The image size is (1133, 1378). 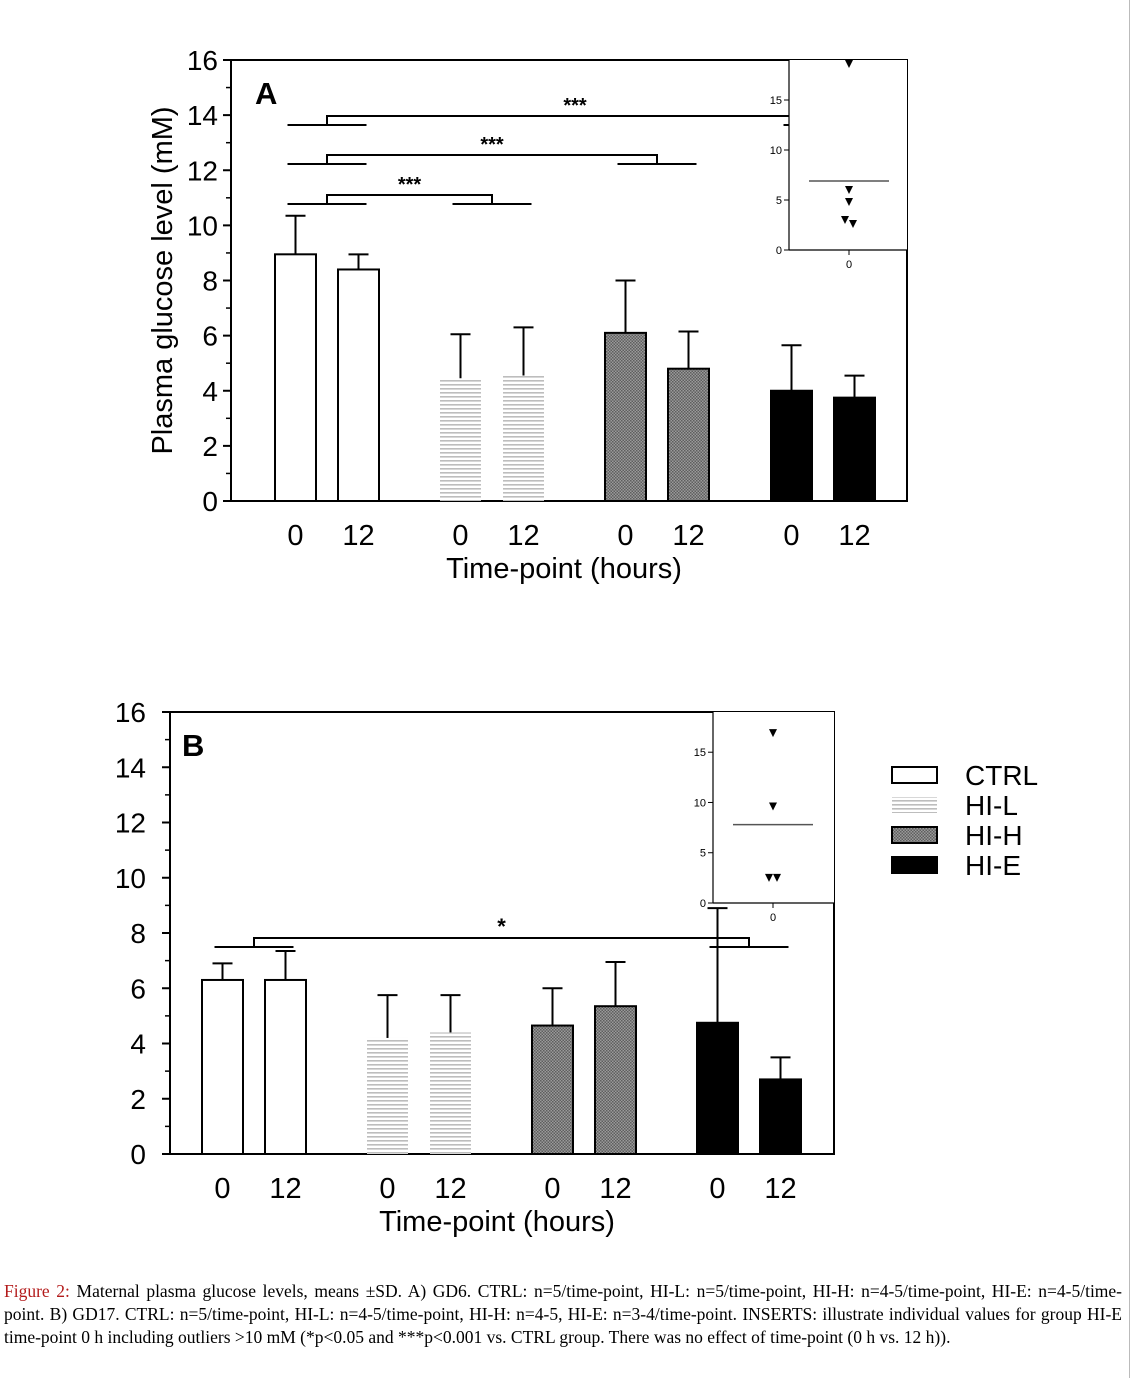 What do you see at coordinates (993, 865) in the screenshot?
I see `legend-label: HI-E` at bounding box center [993, 865].